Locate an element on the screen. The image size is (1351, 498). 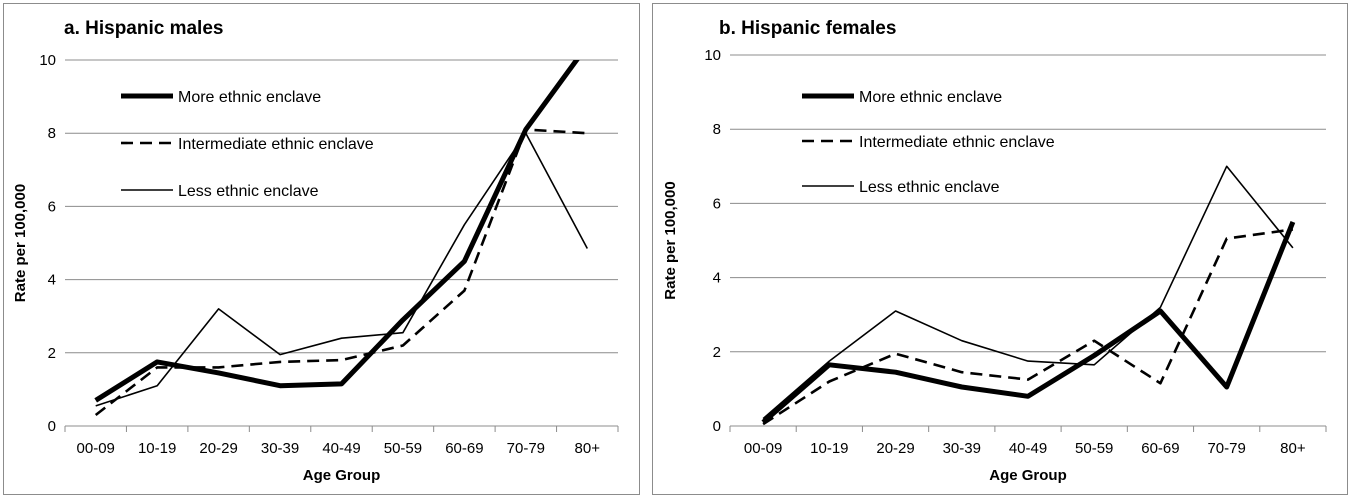
chart-title: a. Hispanic males is located at coordinates (143, 28).